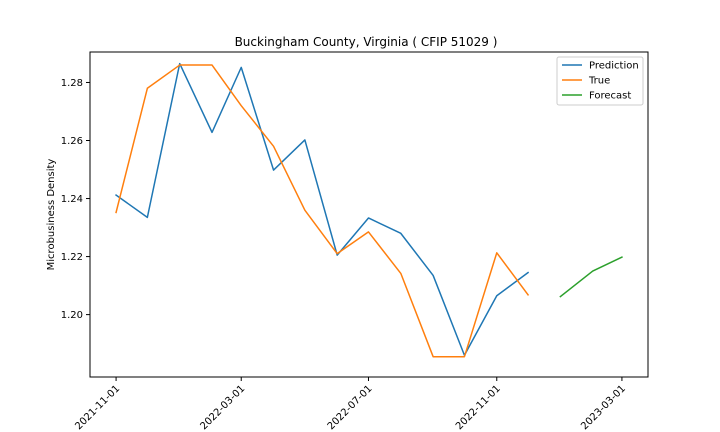  Describe the element at coordinates (350, 407) in the screenshot. I see `x-tick-label: 2022-07-01` at that location.